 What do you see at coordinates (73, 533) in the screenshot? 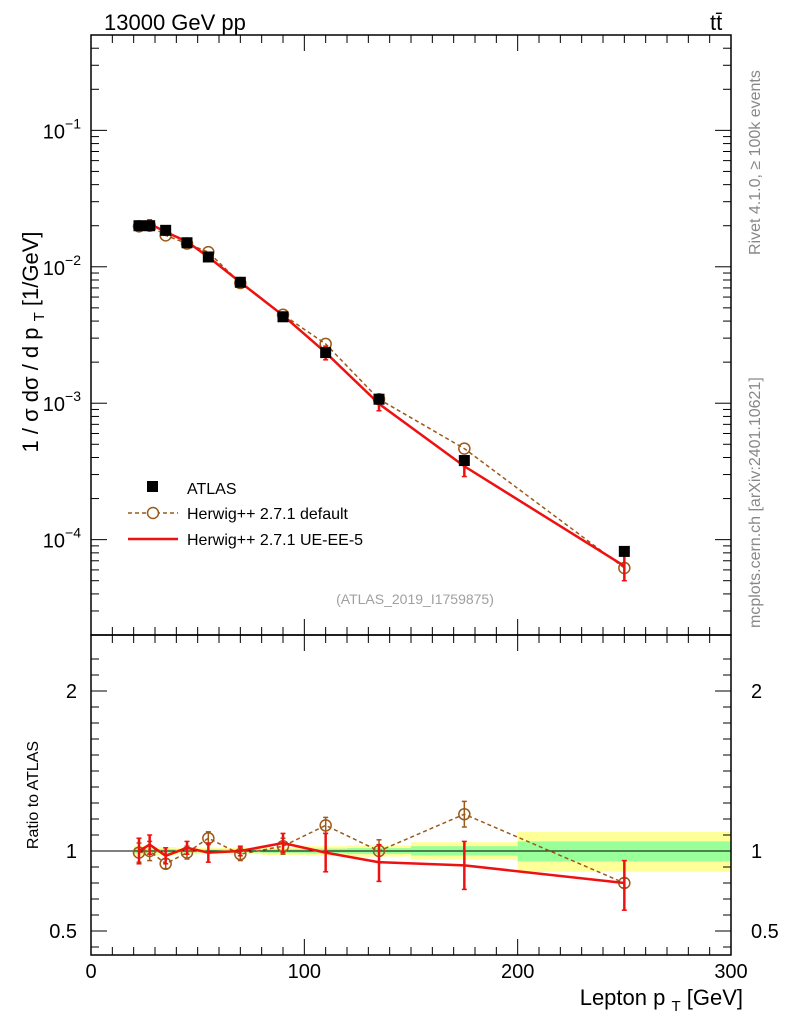
I see `tick-exponent: −4` at bounding box center [73, 533].